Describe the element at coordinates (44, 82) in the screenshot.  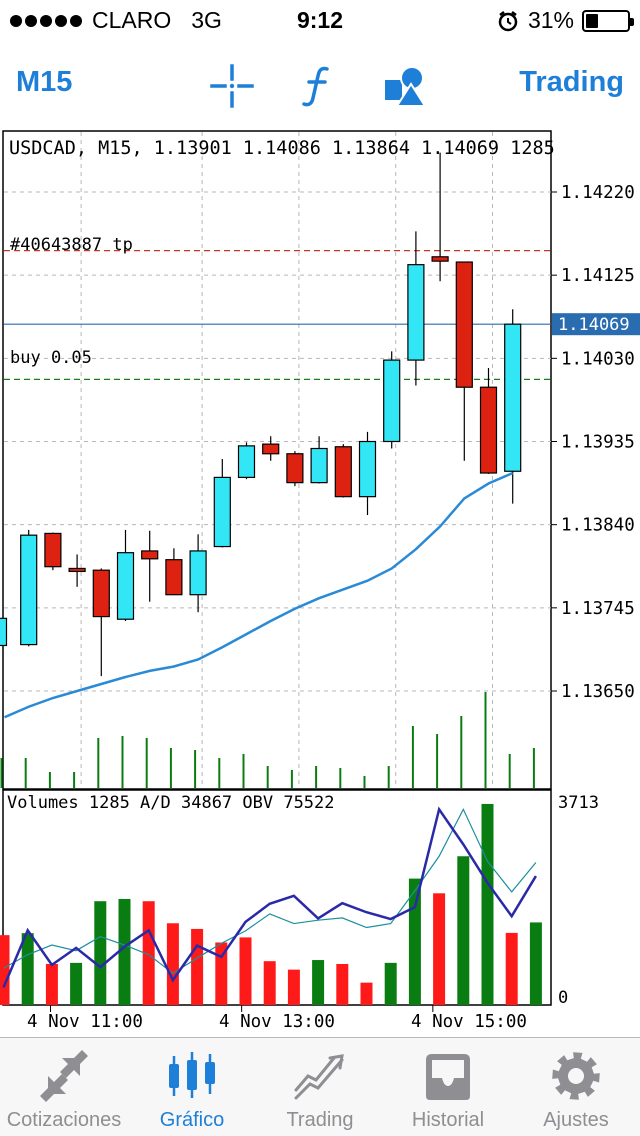
I see `timeframe-button: M15` at that location.